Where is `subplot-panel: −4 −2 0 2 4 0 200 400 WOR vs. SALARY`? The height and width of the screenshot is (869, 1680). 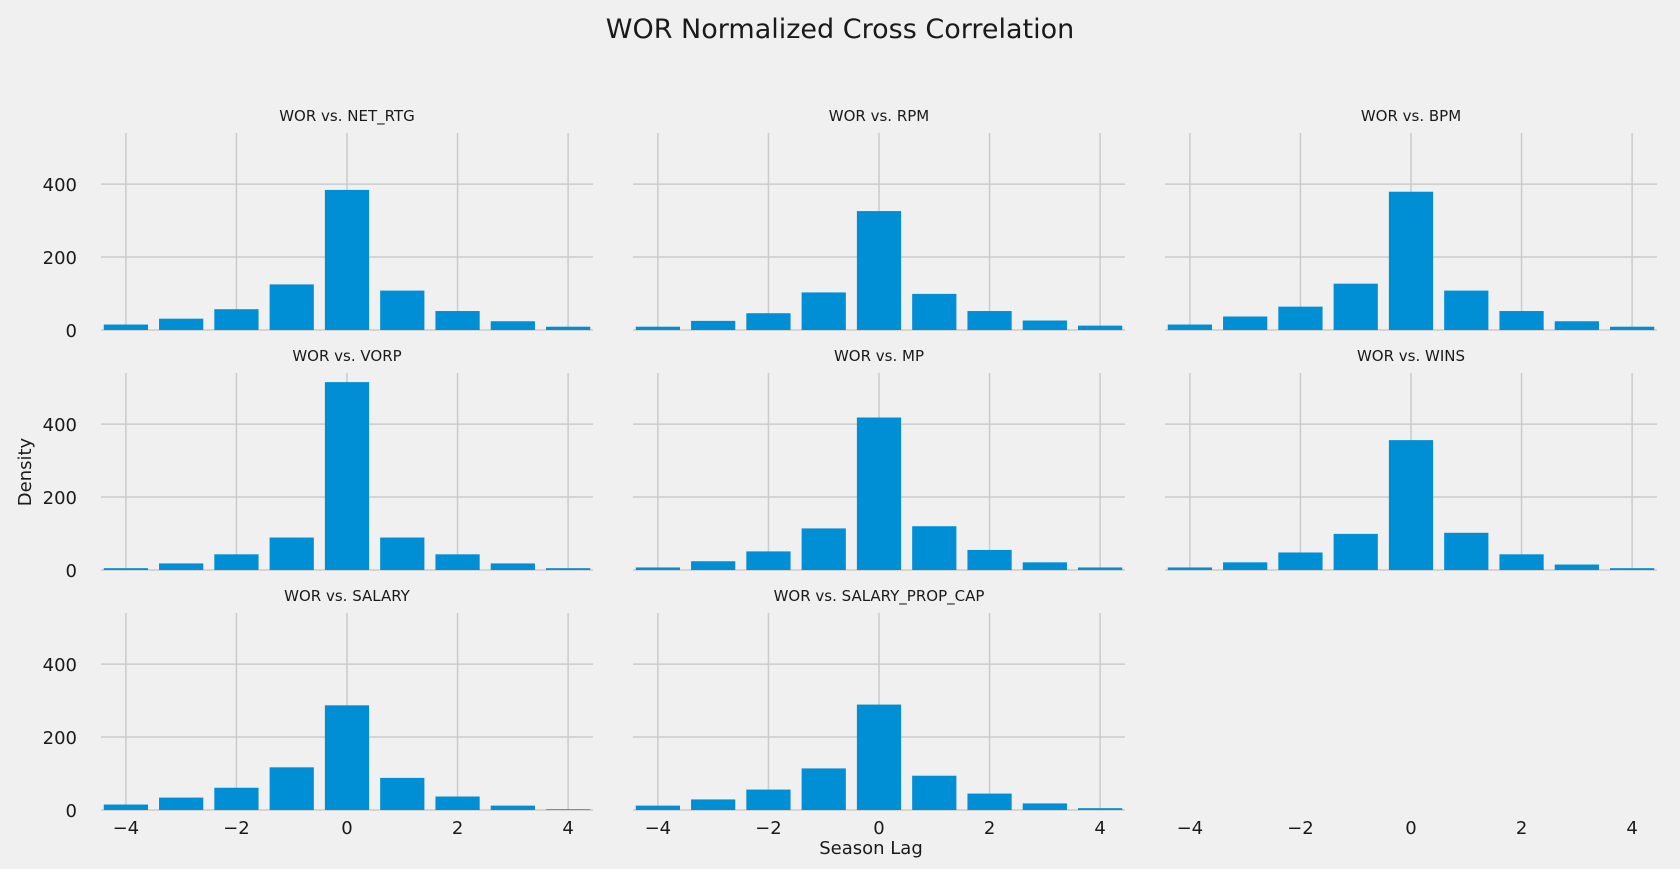 subplot-panel: −4 −2 0 2 4 0 200 400 WOR vs. SALARY is located at coordinates (318, 713).